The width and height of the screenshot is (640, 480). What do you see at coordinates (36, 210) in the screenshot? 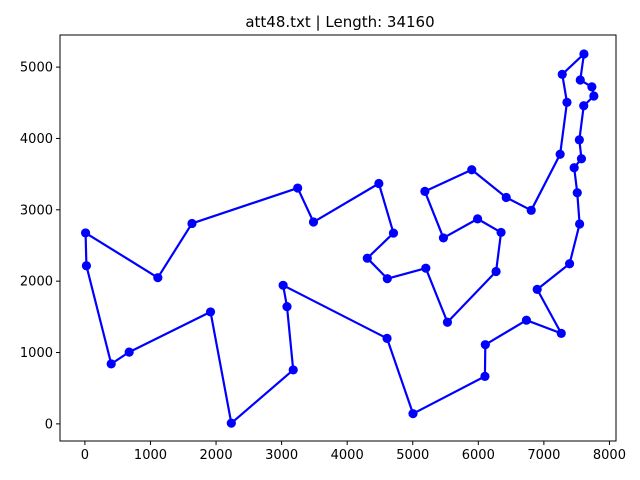
I see `y-tick-label: 3000` at bounding box center [36, 210].